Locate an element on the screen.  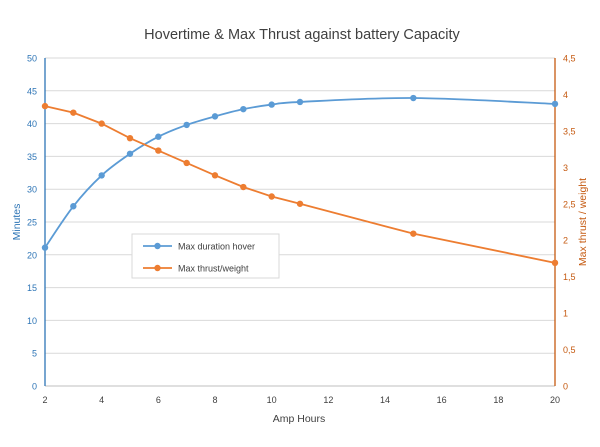
y-left-tick-label: 45 is located at coordinates (32, 91).